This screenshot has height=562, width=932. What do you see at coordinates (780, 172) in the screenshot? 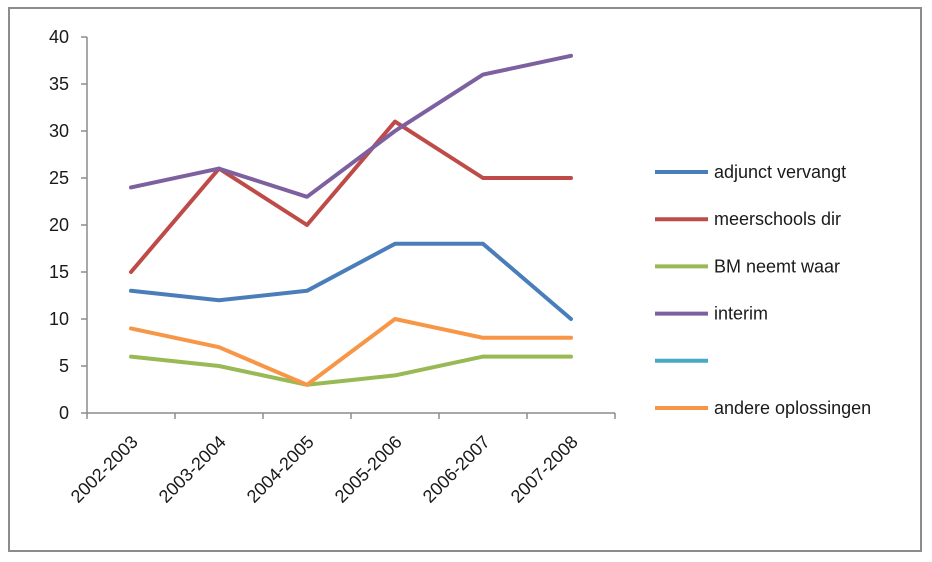
I see `legend-label: adjunct vervangt` at bounding box center [780, 172].